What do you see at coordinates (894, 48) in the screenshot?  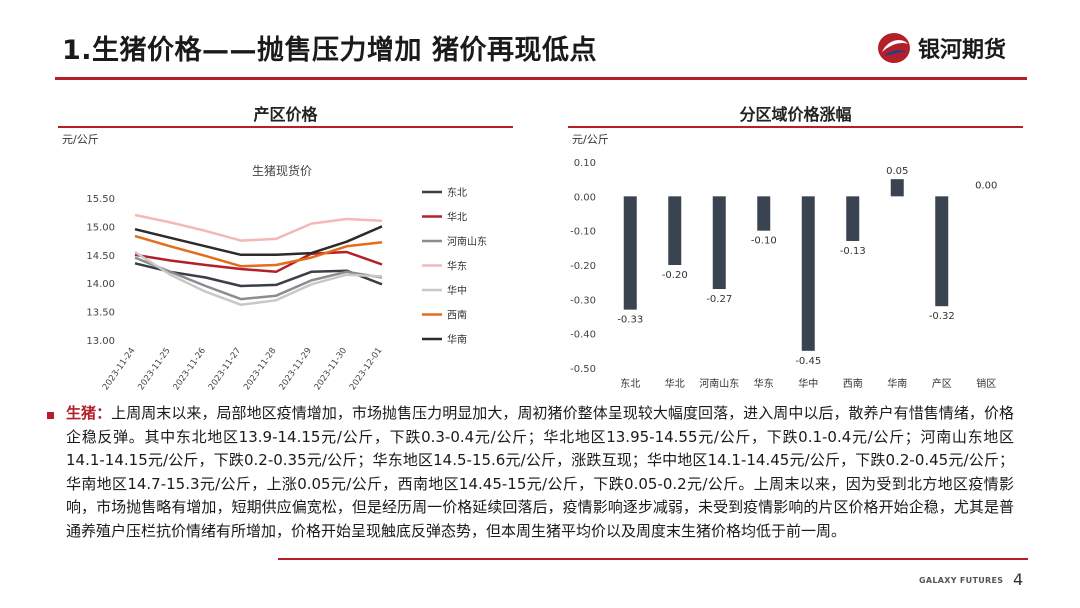 I see `galaxy-logo-icon` at bounding box center [894, 48].